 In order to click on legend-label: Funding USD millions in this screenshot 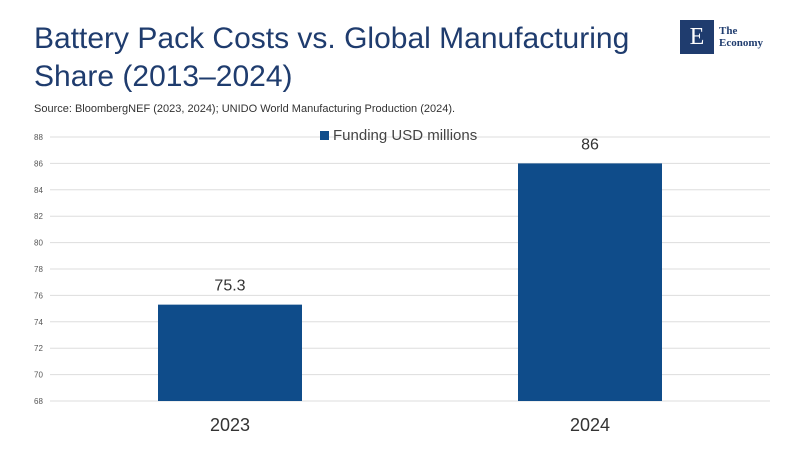, I will do `click(405, 135)`.